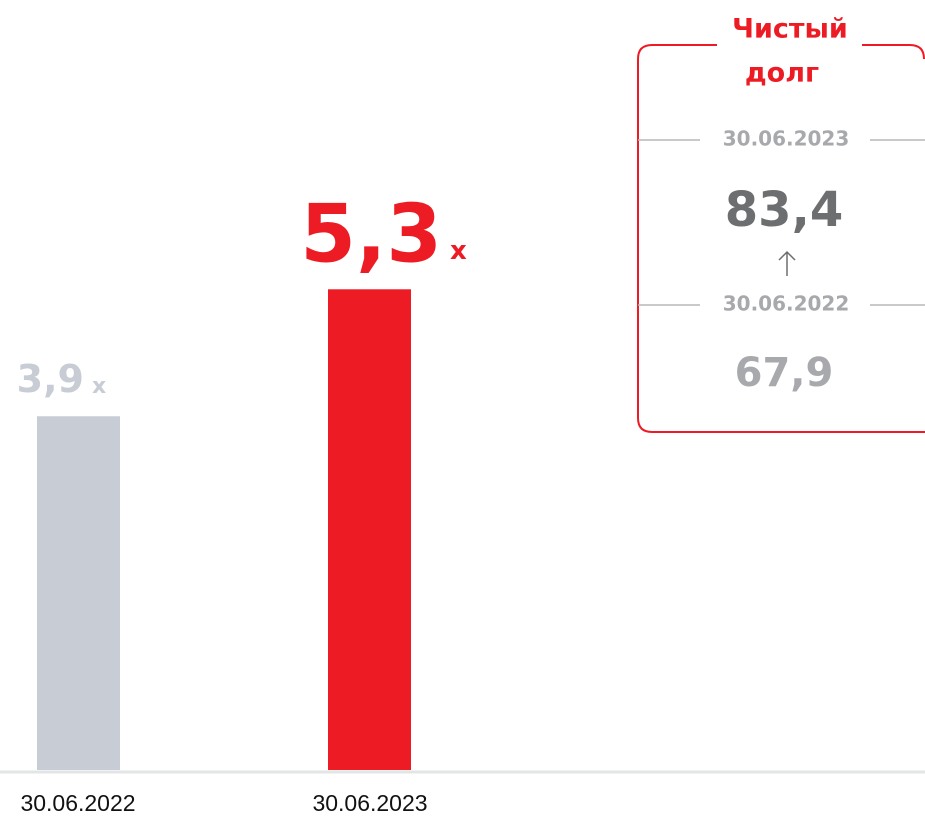 The width and height of the screenshot is (925, 817). I want to click on x-tick-label: 30.06.2023, so click(369, 803).